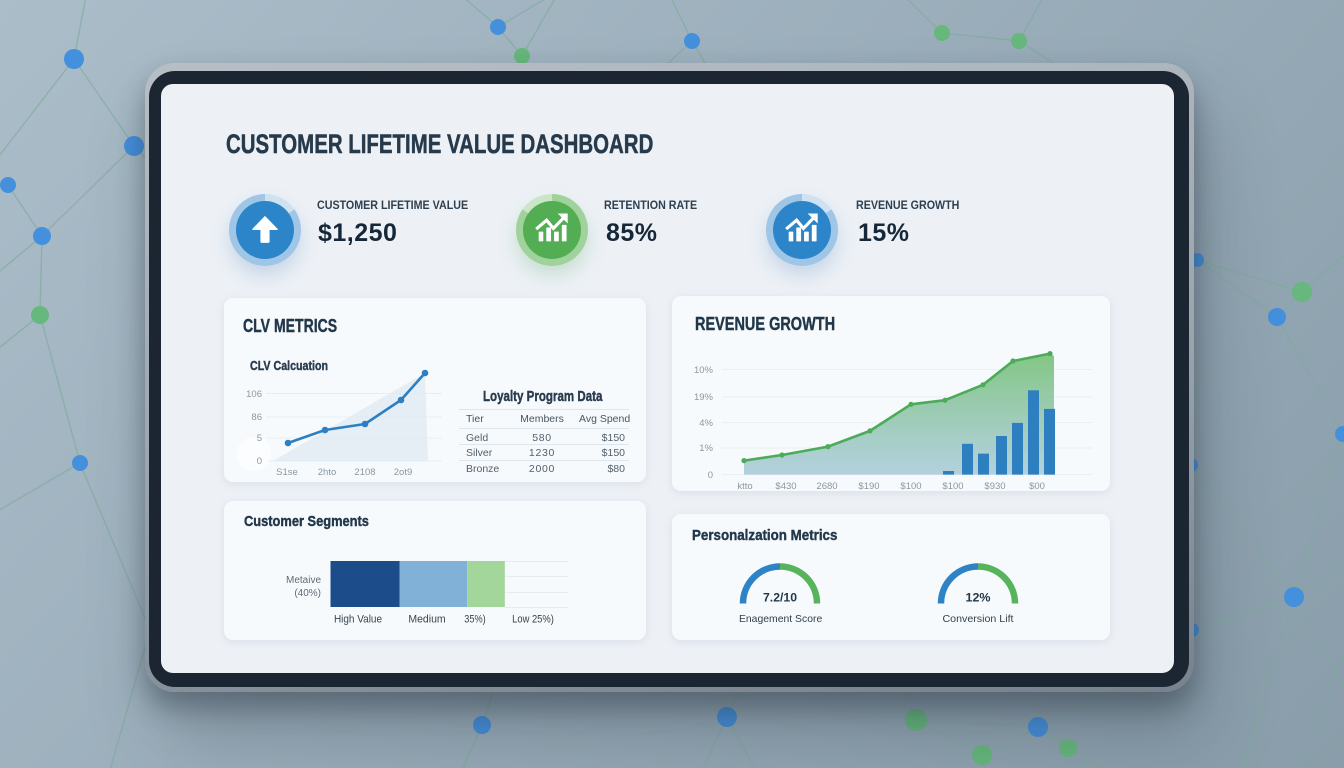 The height and width of the screenshot is (768, 1344). I want to click on svg-text: 1%, so click(706, 448).